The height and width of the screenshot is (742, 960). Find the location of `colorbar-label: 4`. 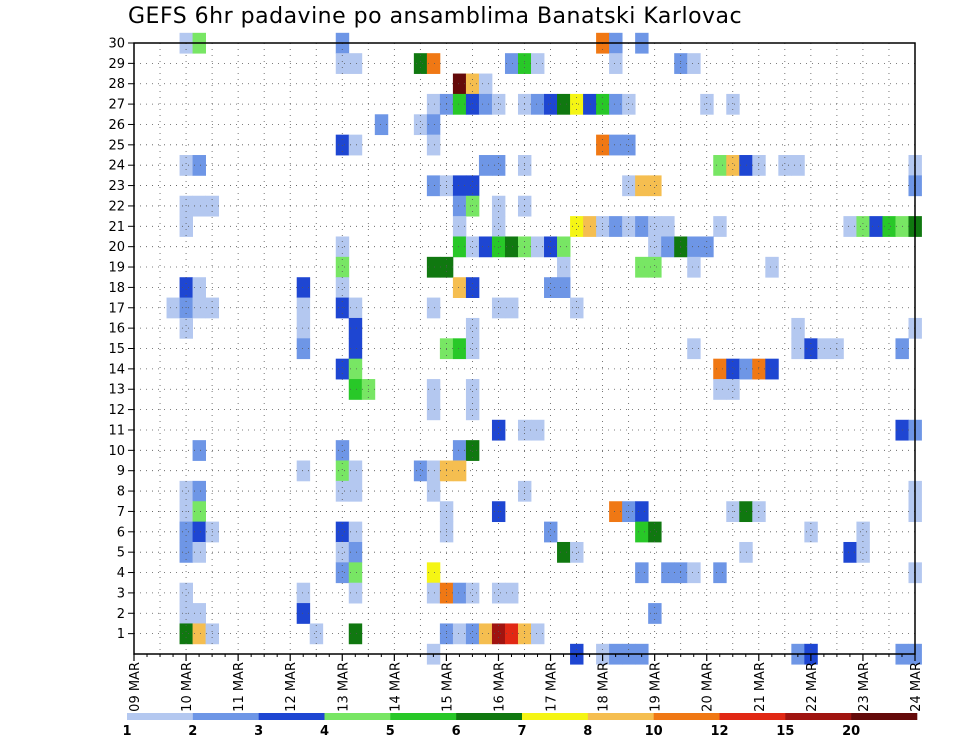

colorbar-label: 4 is located at coordinates (324, 731).